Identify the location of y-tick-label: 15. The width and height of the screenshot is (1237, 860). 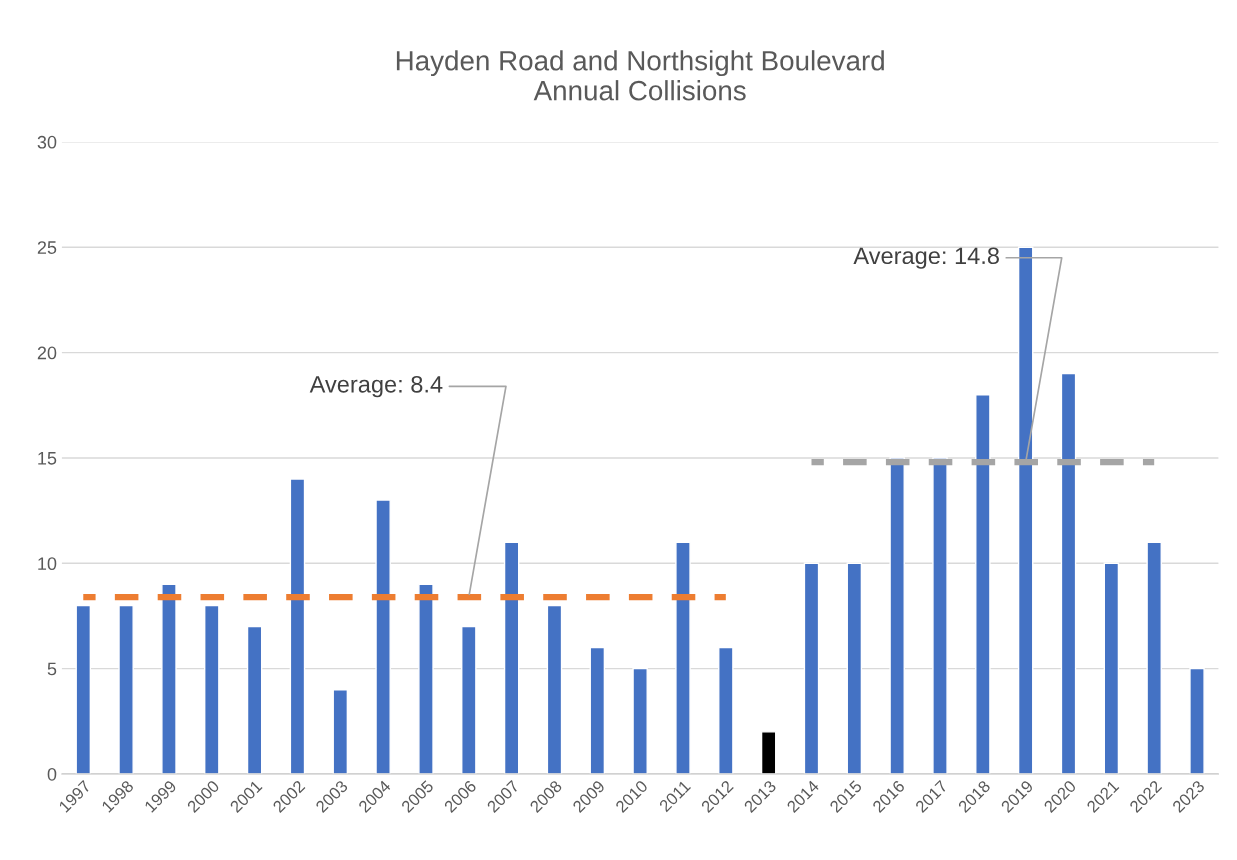
(47, 458).